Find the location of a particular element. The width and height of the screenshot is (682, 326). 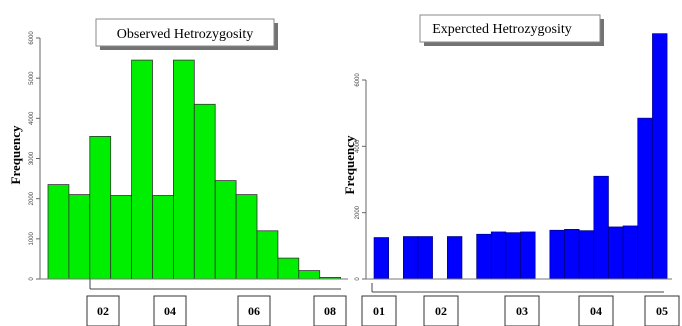

observed-y-tick-label: 3000 is located at coordinates (32, 158).